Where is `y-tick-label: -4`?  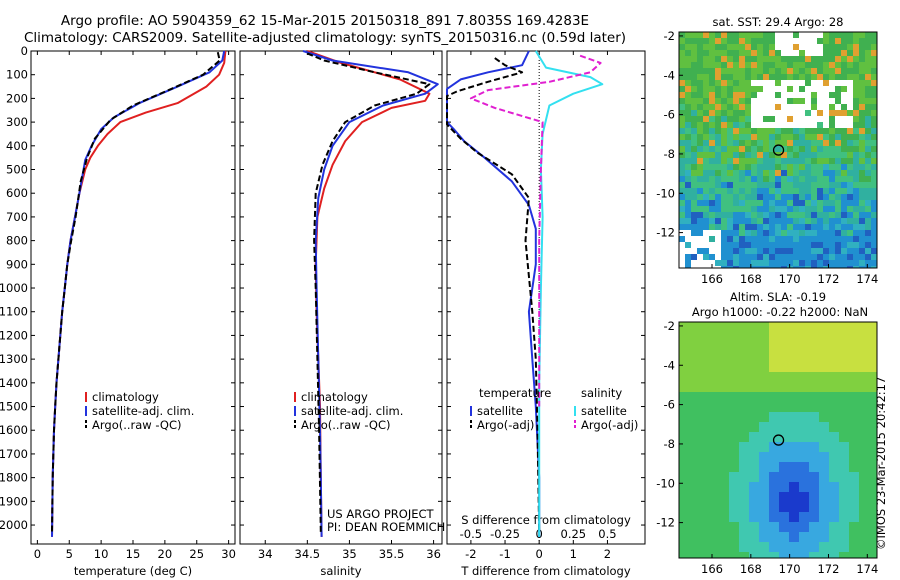
y-tick-label: -4 is located at coordinates (669, 75).